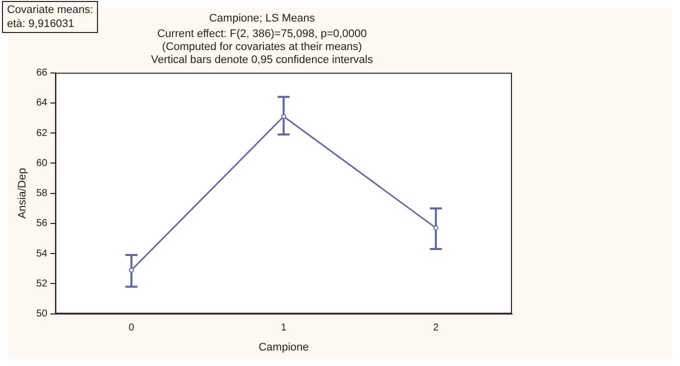 This screenshot has width=680, height=366. What do you see at coordinates (262, 18) in the screenshot?
I see `chart-title: Campione; LS Means` at bounding box center [262, 18].